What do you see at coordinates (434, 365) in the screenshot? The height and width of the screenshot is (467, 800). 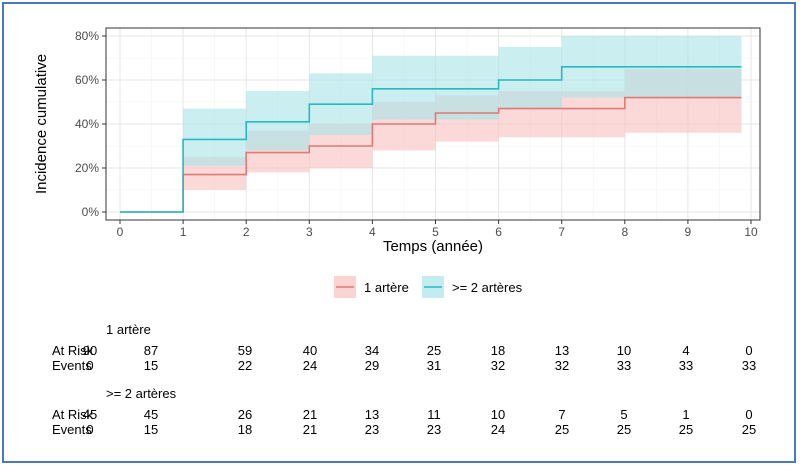 I see `risk-cell: 31` at bounding box center [434, 365].